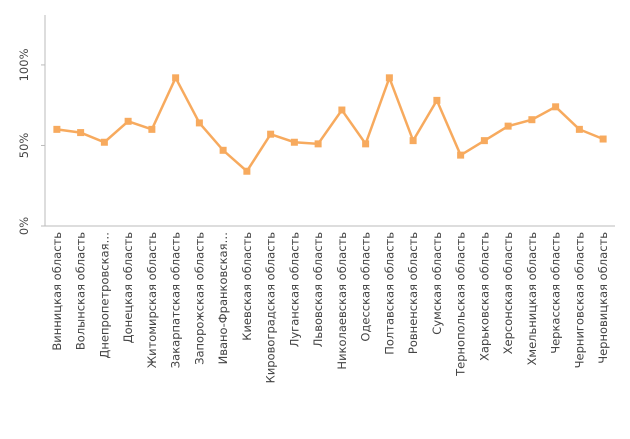  Describe the element at coordinates (484, 296) in the screenshot. I see `x-tick-label: Харьковская область` at that location.